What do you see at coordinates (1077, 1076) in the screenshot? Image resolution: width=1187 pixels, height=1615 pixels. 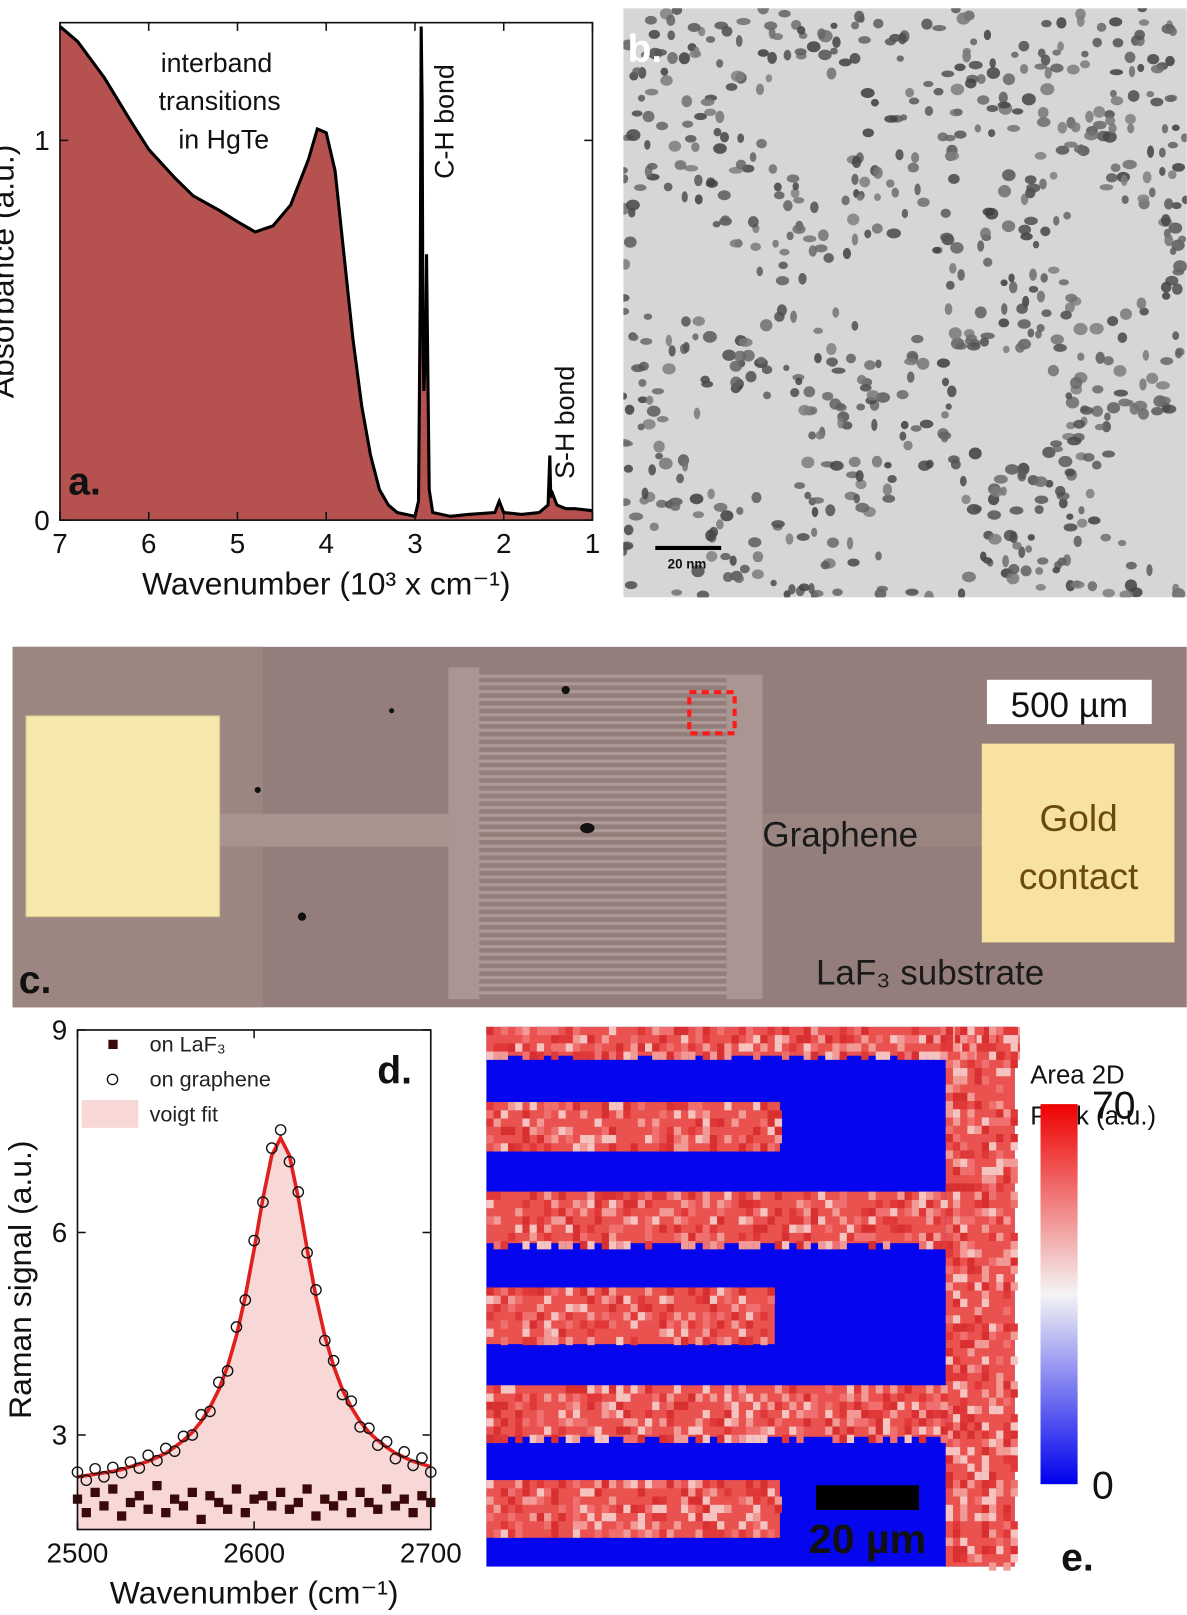 I see `colorbar-title: Area 2D` at bounding box center [1077, 1076].